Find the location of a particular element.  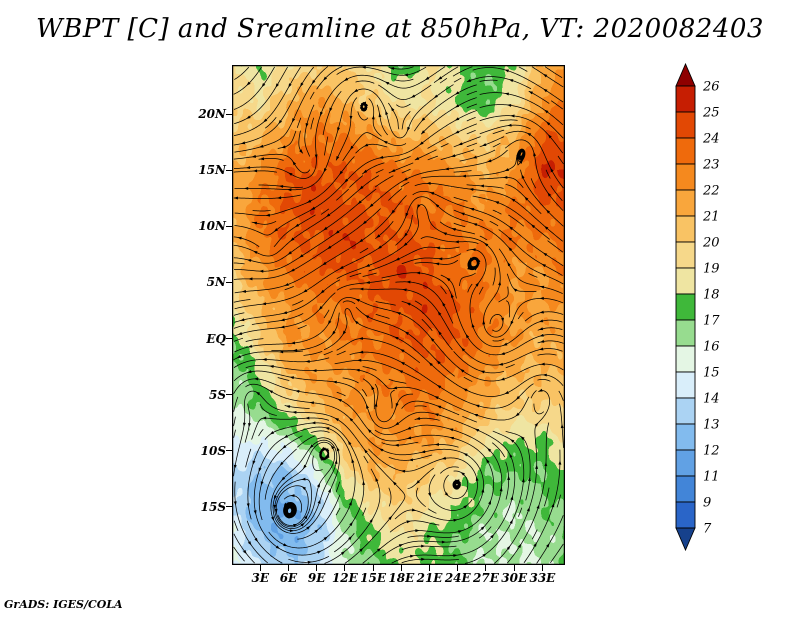

lat-label: 15S is located at coordinates (213, 506).